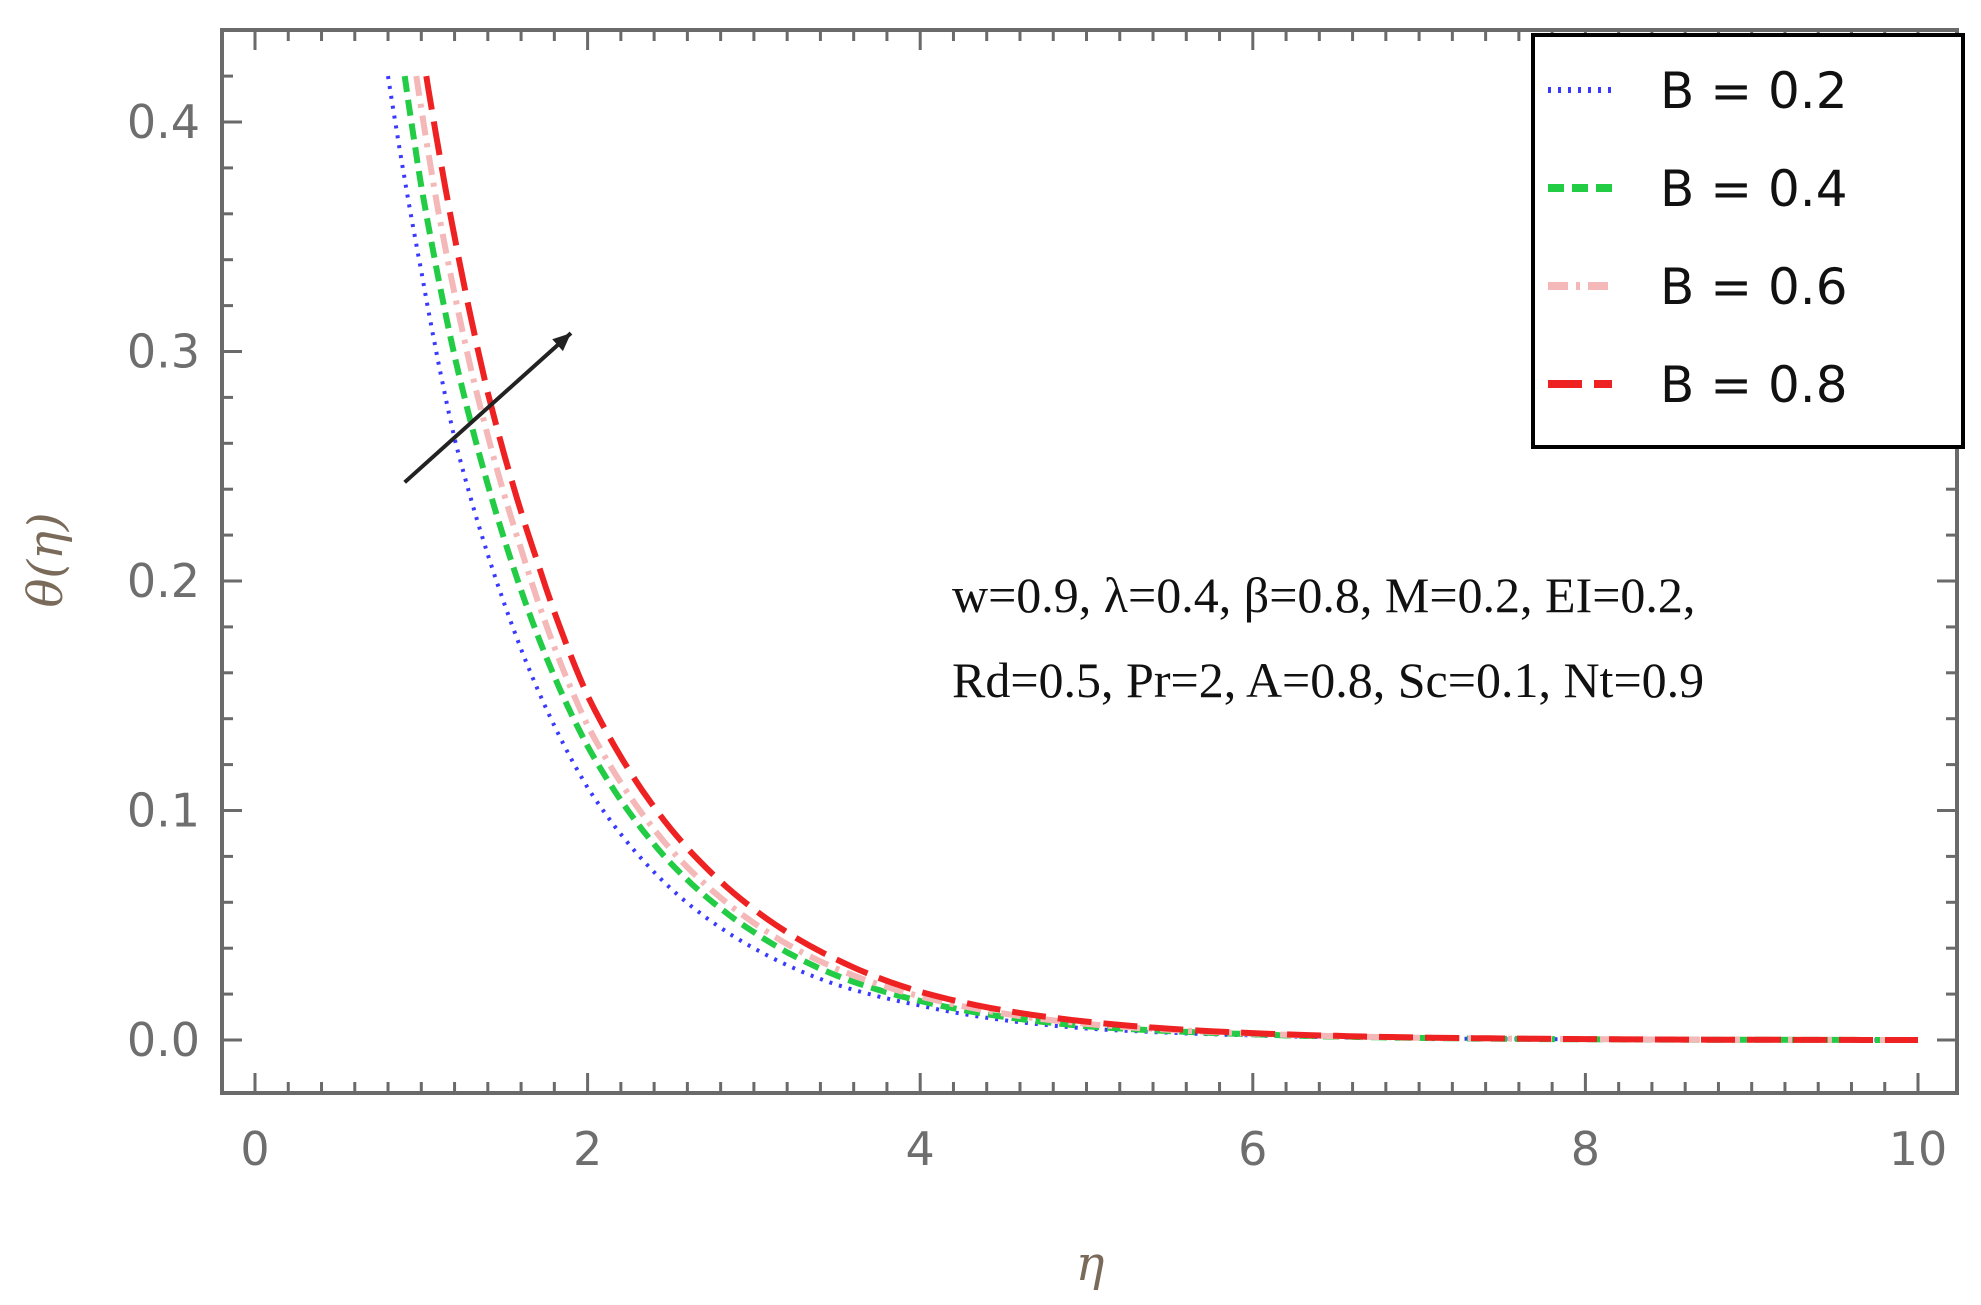 The width and height of the screenshot is (1981, 1305). I want to click on y-tick-label: 0.2, so click(163, 581).